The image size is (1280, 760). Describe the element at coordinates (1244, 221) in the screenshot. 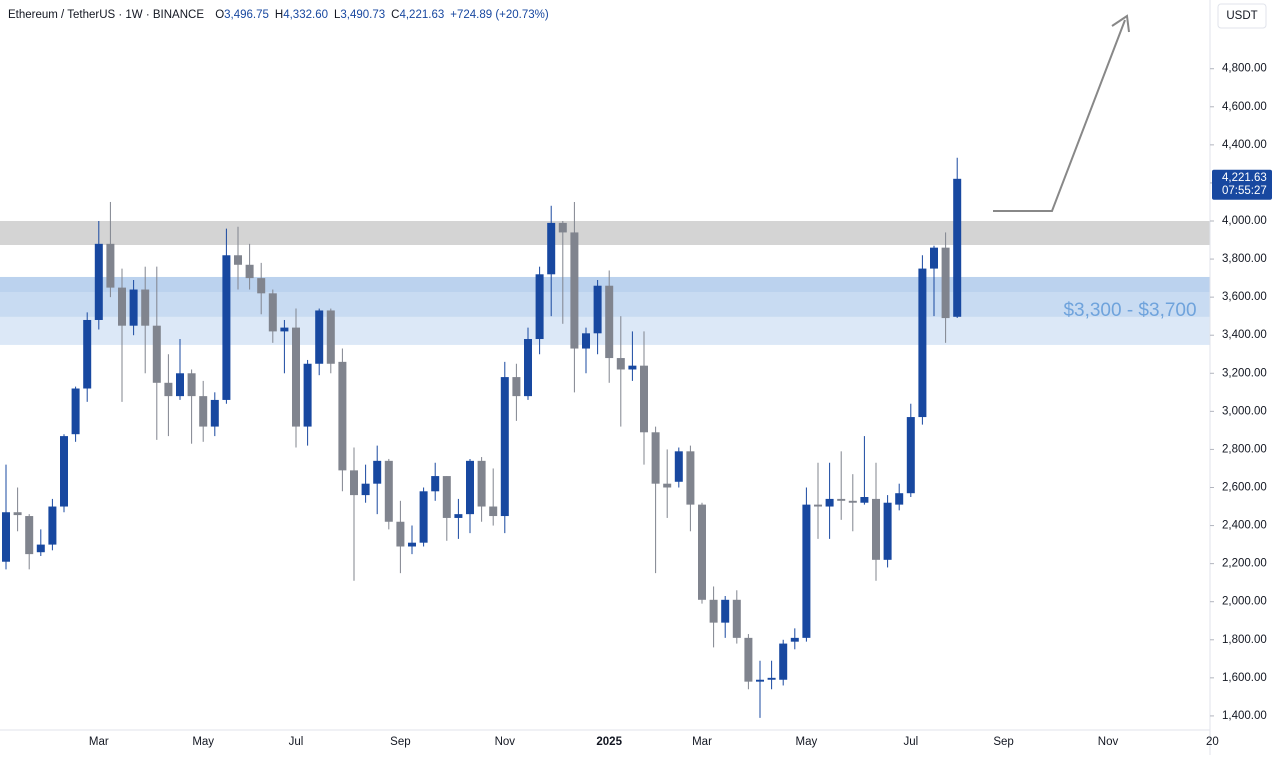

I see `y-tick-label: 4,000.00` at that location.